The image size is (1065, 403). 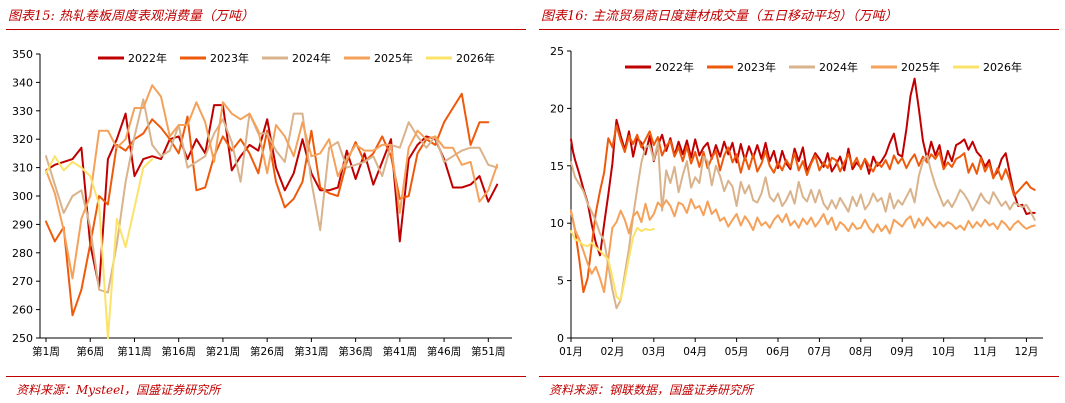 What do you see at coordinates (861, 352) in the screenshot?
I see `x-tick-label: 08月` at bounding box center [861, 352].